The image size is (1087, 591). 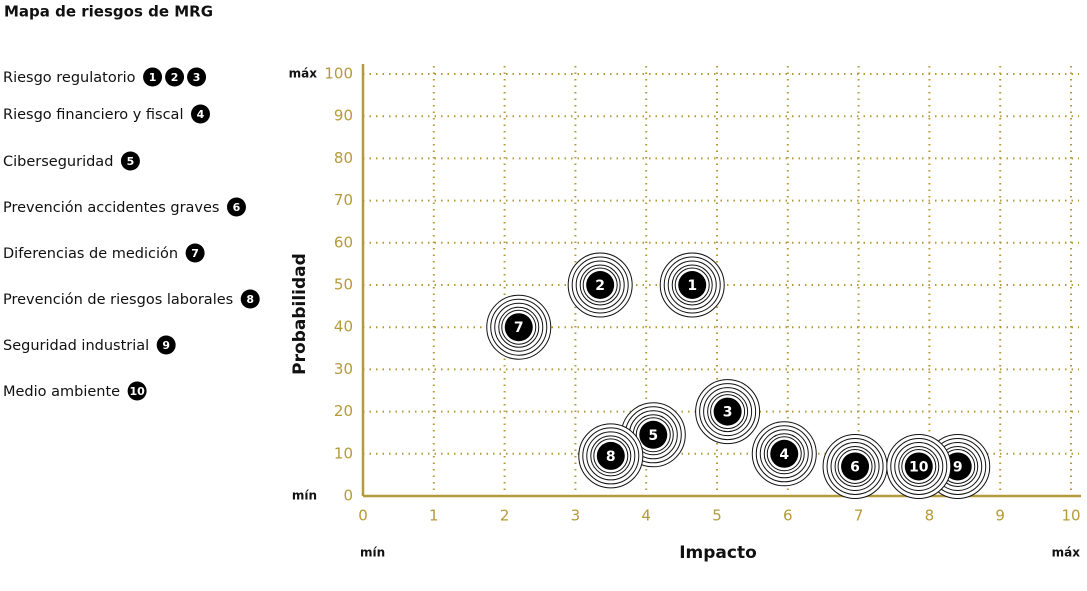 I want to click on x-tick-label: 5, so click(x=717, y=516).